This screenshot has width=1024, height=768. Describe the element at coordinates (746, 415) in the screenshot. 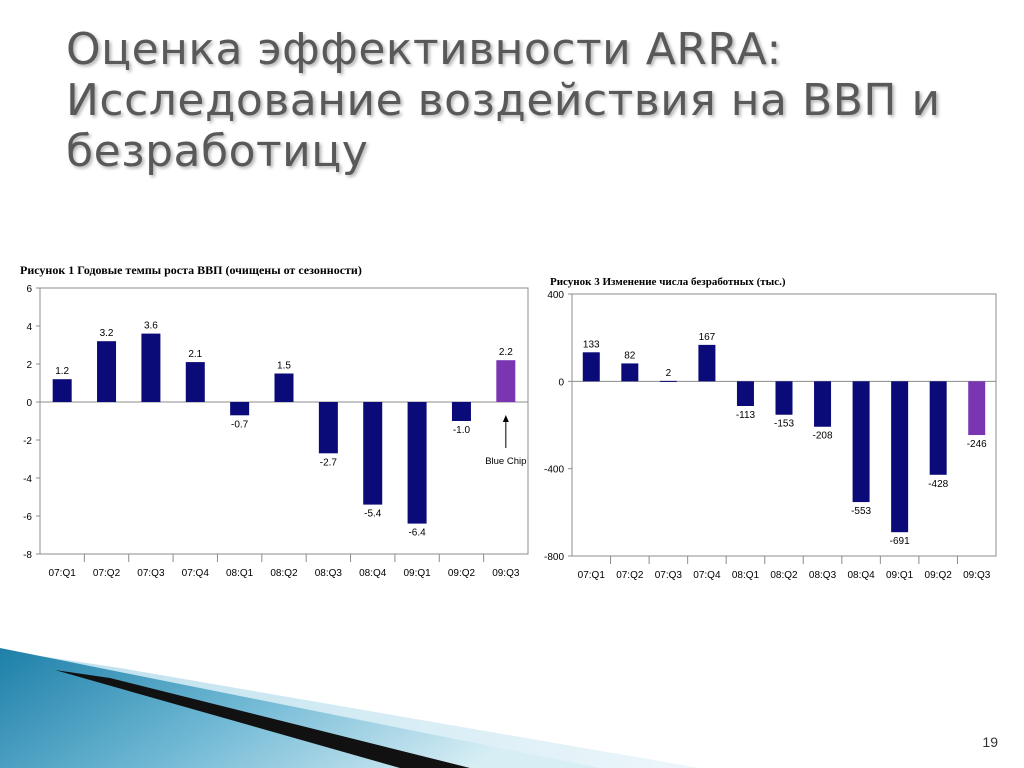

I see `data-label: -113` at that location.